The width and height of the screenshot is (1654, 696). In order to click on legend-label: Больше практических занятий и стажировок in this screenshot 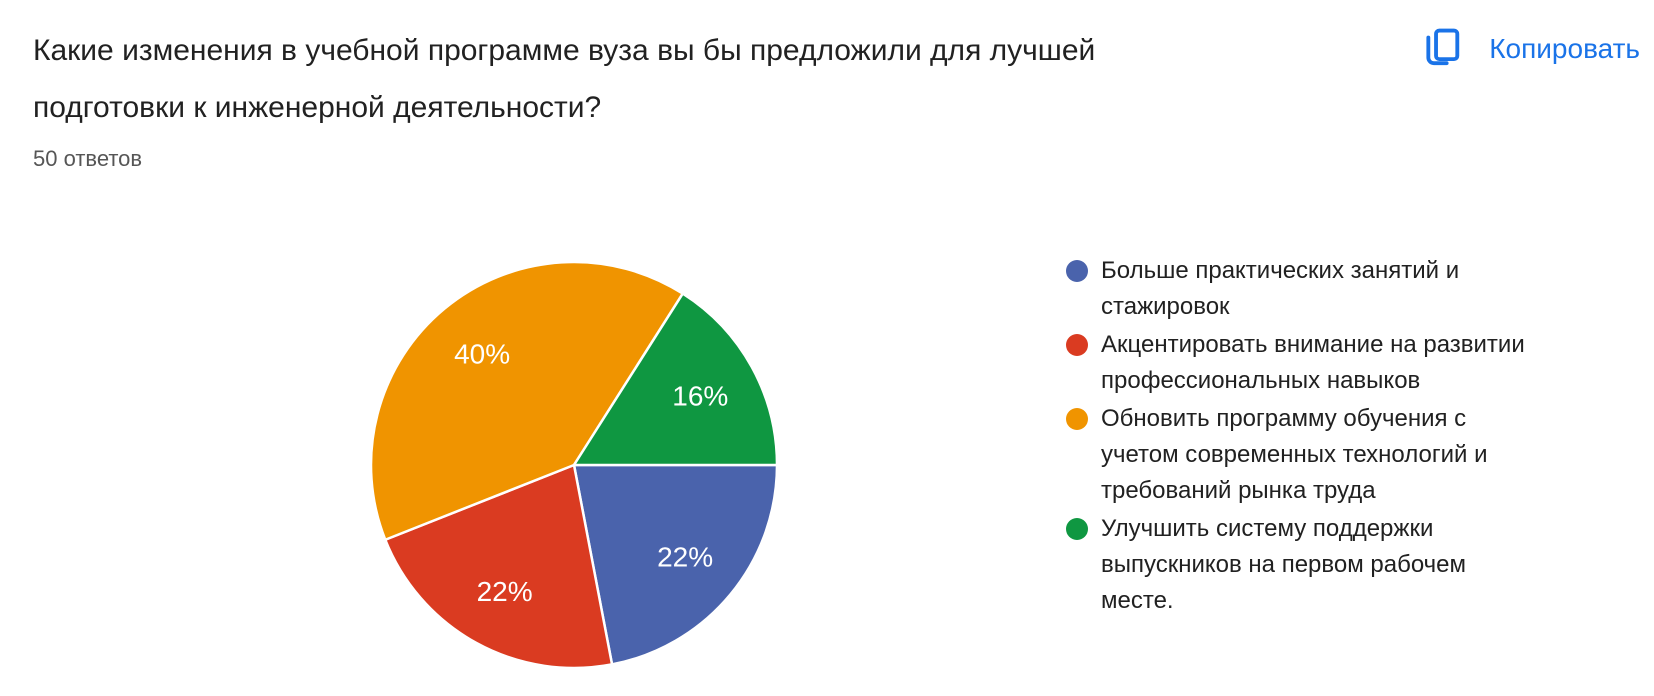, I will do `click(1280, 288)`.